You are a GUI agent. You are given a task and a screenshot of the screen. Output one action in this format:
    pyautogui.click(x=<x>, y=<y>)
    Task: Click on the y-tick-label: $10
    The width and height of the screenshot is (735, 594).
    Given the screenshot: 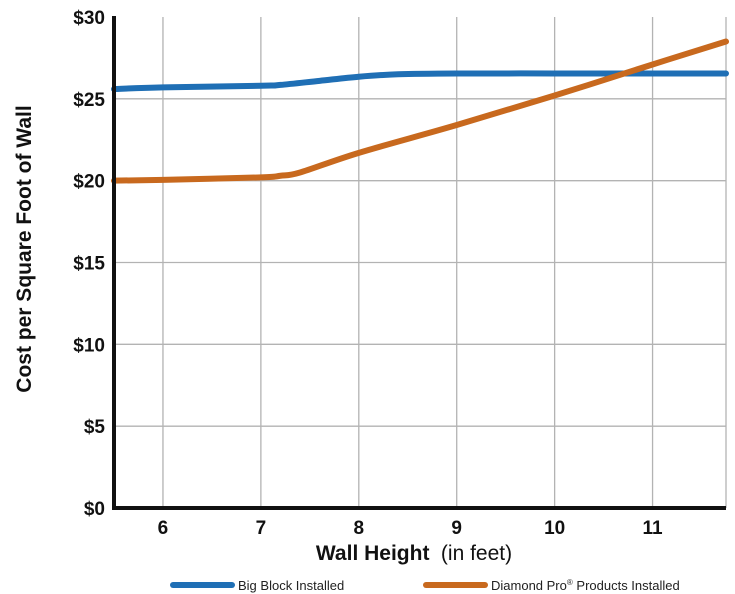 What is the action you would take?
    pyautogui.click(x=89, y=345)
    